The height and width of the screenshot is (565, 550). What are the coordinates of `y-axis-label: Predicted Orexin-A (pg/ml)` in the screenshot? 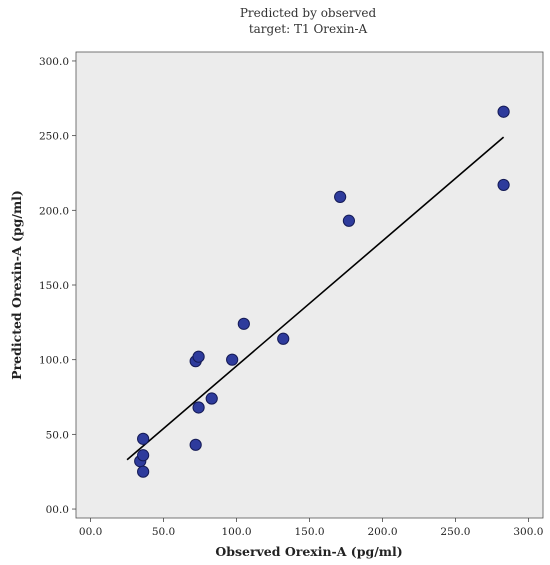 It's located at (16, 285).